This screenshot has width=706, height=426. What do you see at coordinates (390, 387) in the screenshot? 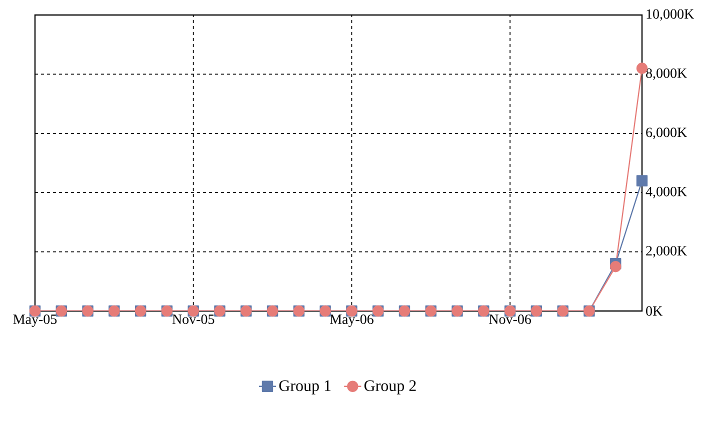
I see `legend-label: Group 2` at bounding box center [390, 387].